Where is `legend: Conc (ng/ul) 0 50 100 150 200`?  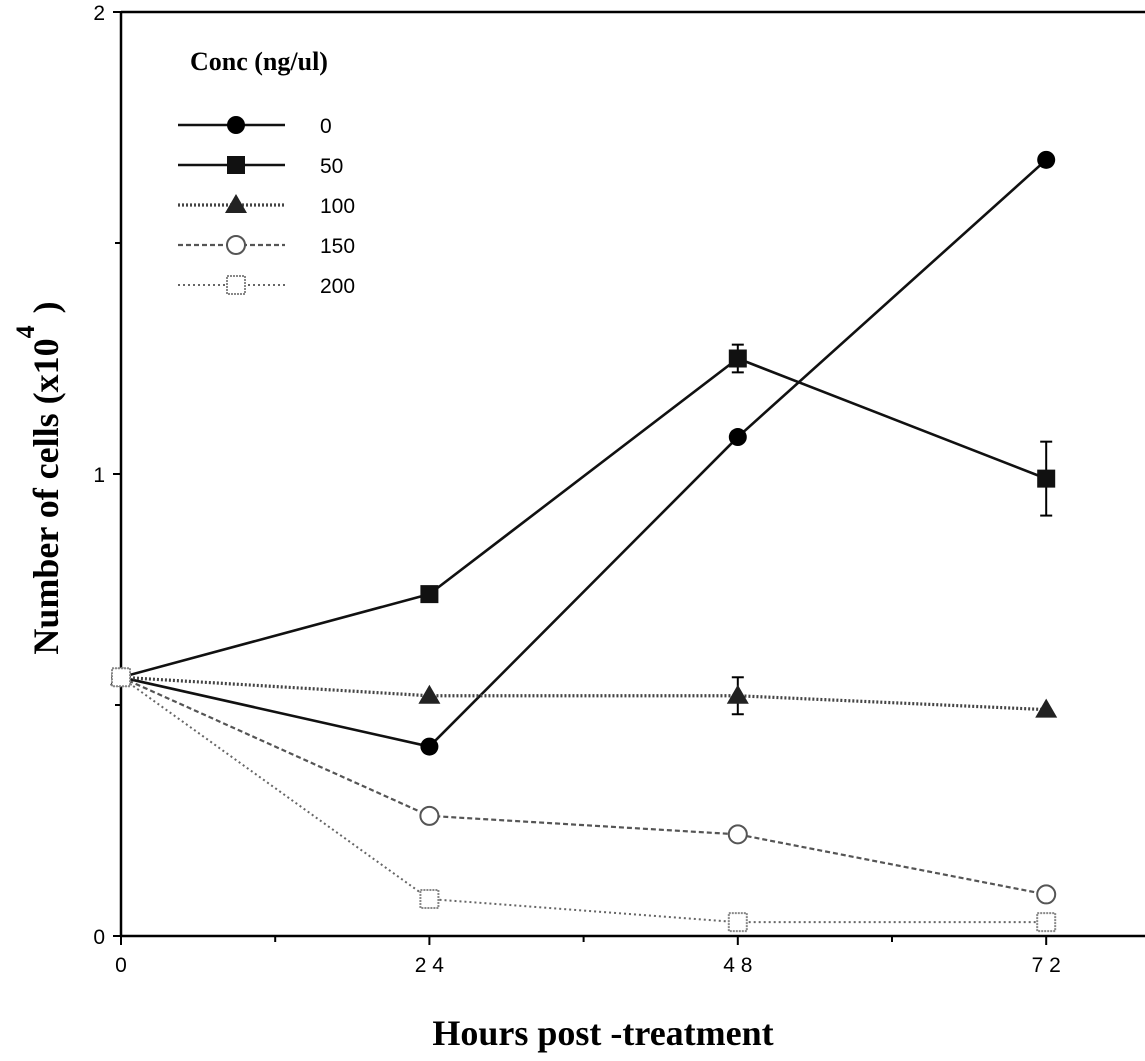 legend: Conc (ng/ul) 0 50 100 150 200 is located at coordinates (266, 172).